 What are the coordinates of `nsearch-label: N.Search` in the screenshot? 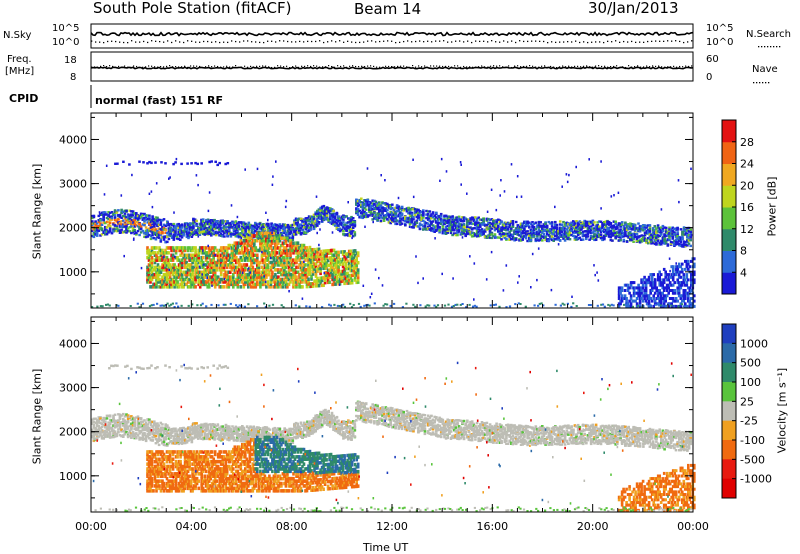 It's located at (769, 34).